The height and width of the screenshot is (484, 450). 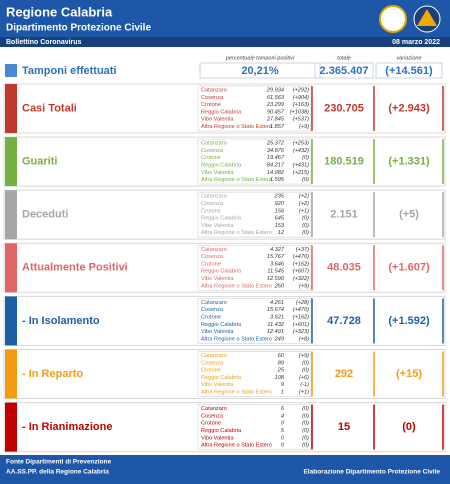 I want to click on section-frame, so click(x=224, y=320).